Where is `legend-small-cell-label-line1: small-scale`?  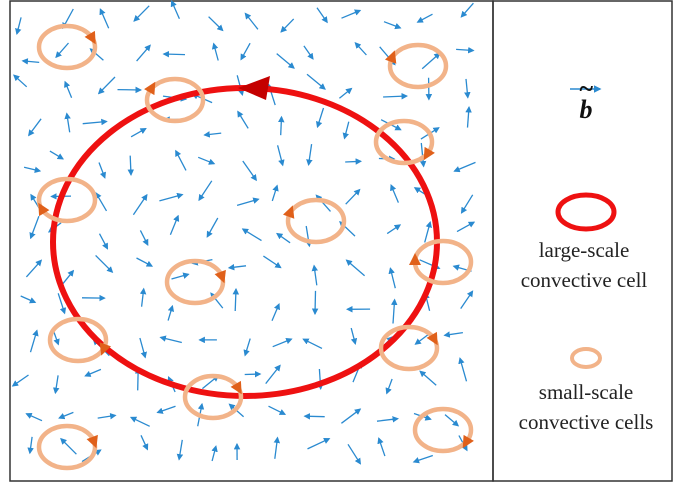 legend-small-cell-label-line1: small-scale is located at coordinates (586, 392).